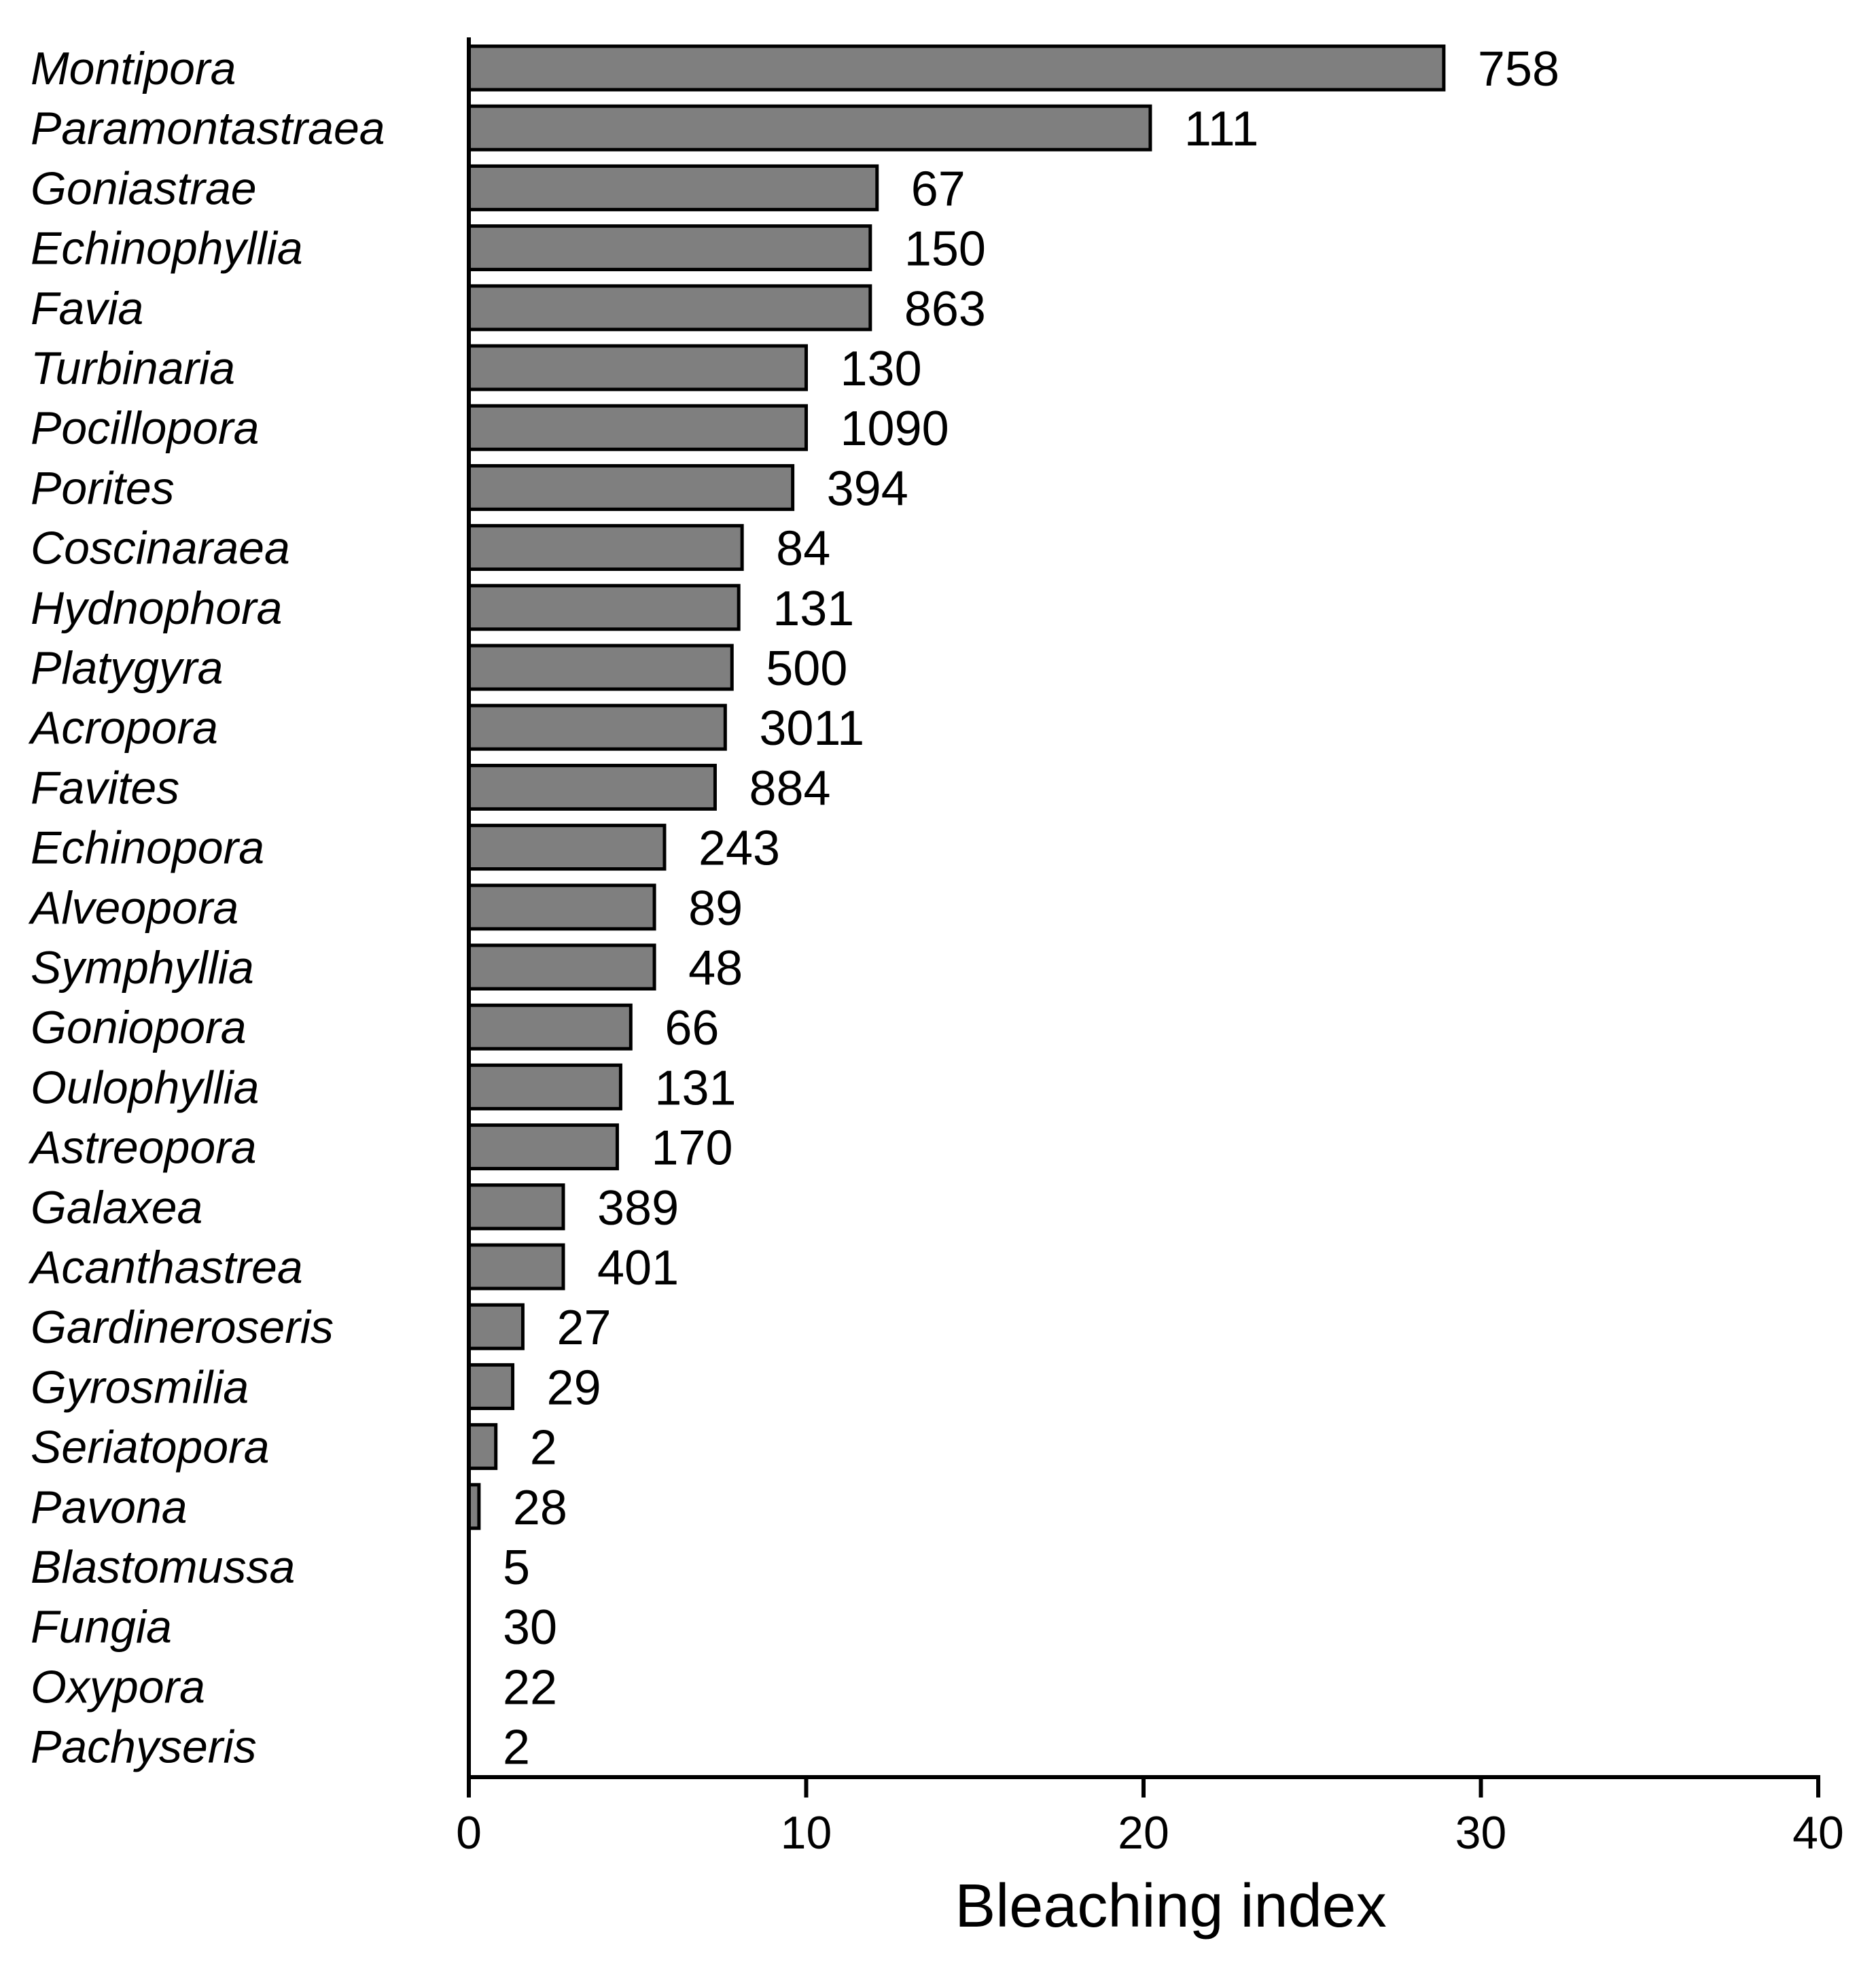  What do you see at coordinates (1170, 1906) in the screenshot?
I see `x-axis-title: Bleaching index` at bounding box center [1170, 1906].